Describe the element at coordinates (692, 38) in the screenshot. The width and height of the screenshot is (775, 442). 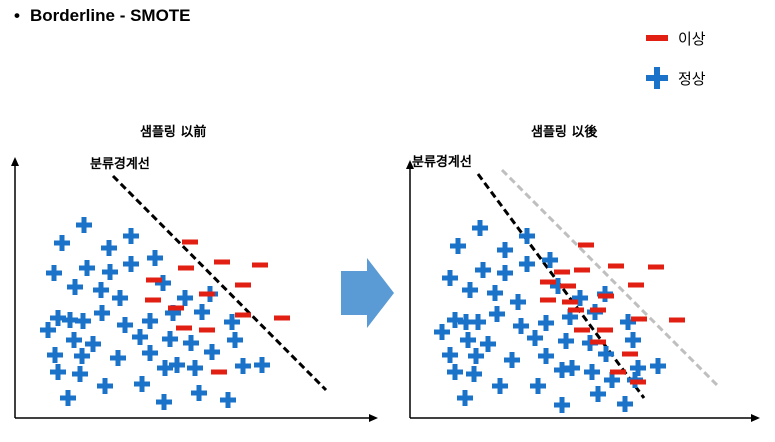
I see `legend-minority-label: 이상` at that location.